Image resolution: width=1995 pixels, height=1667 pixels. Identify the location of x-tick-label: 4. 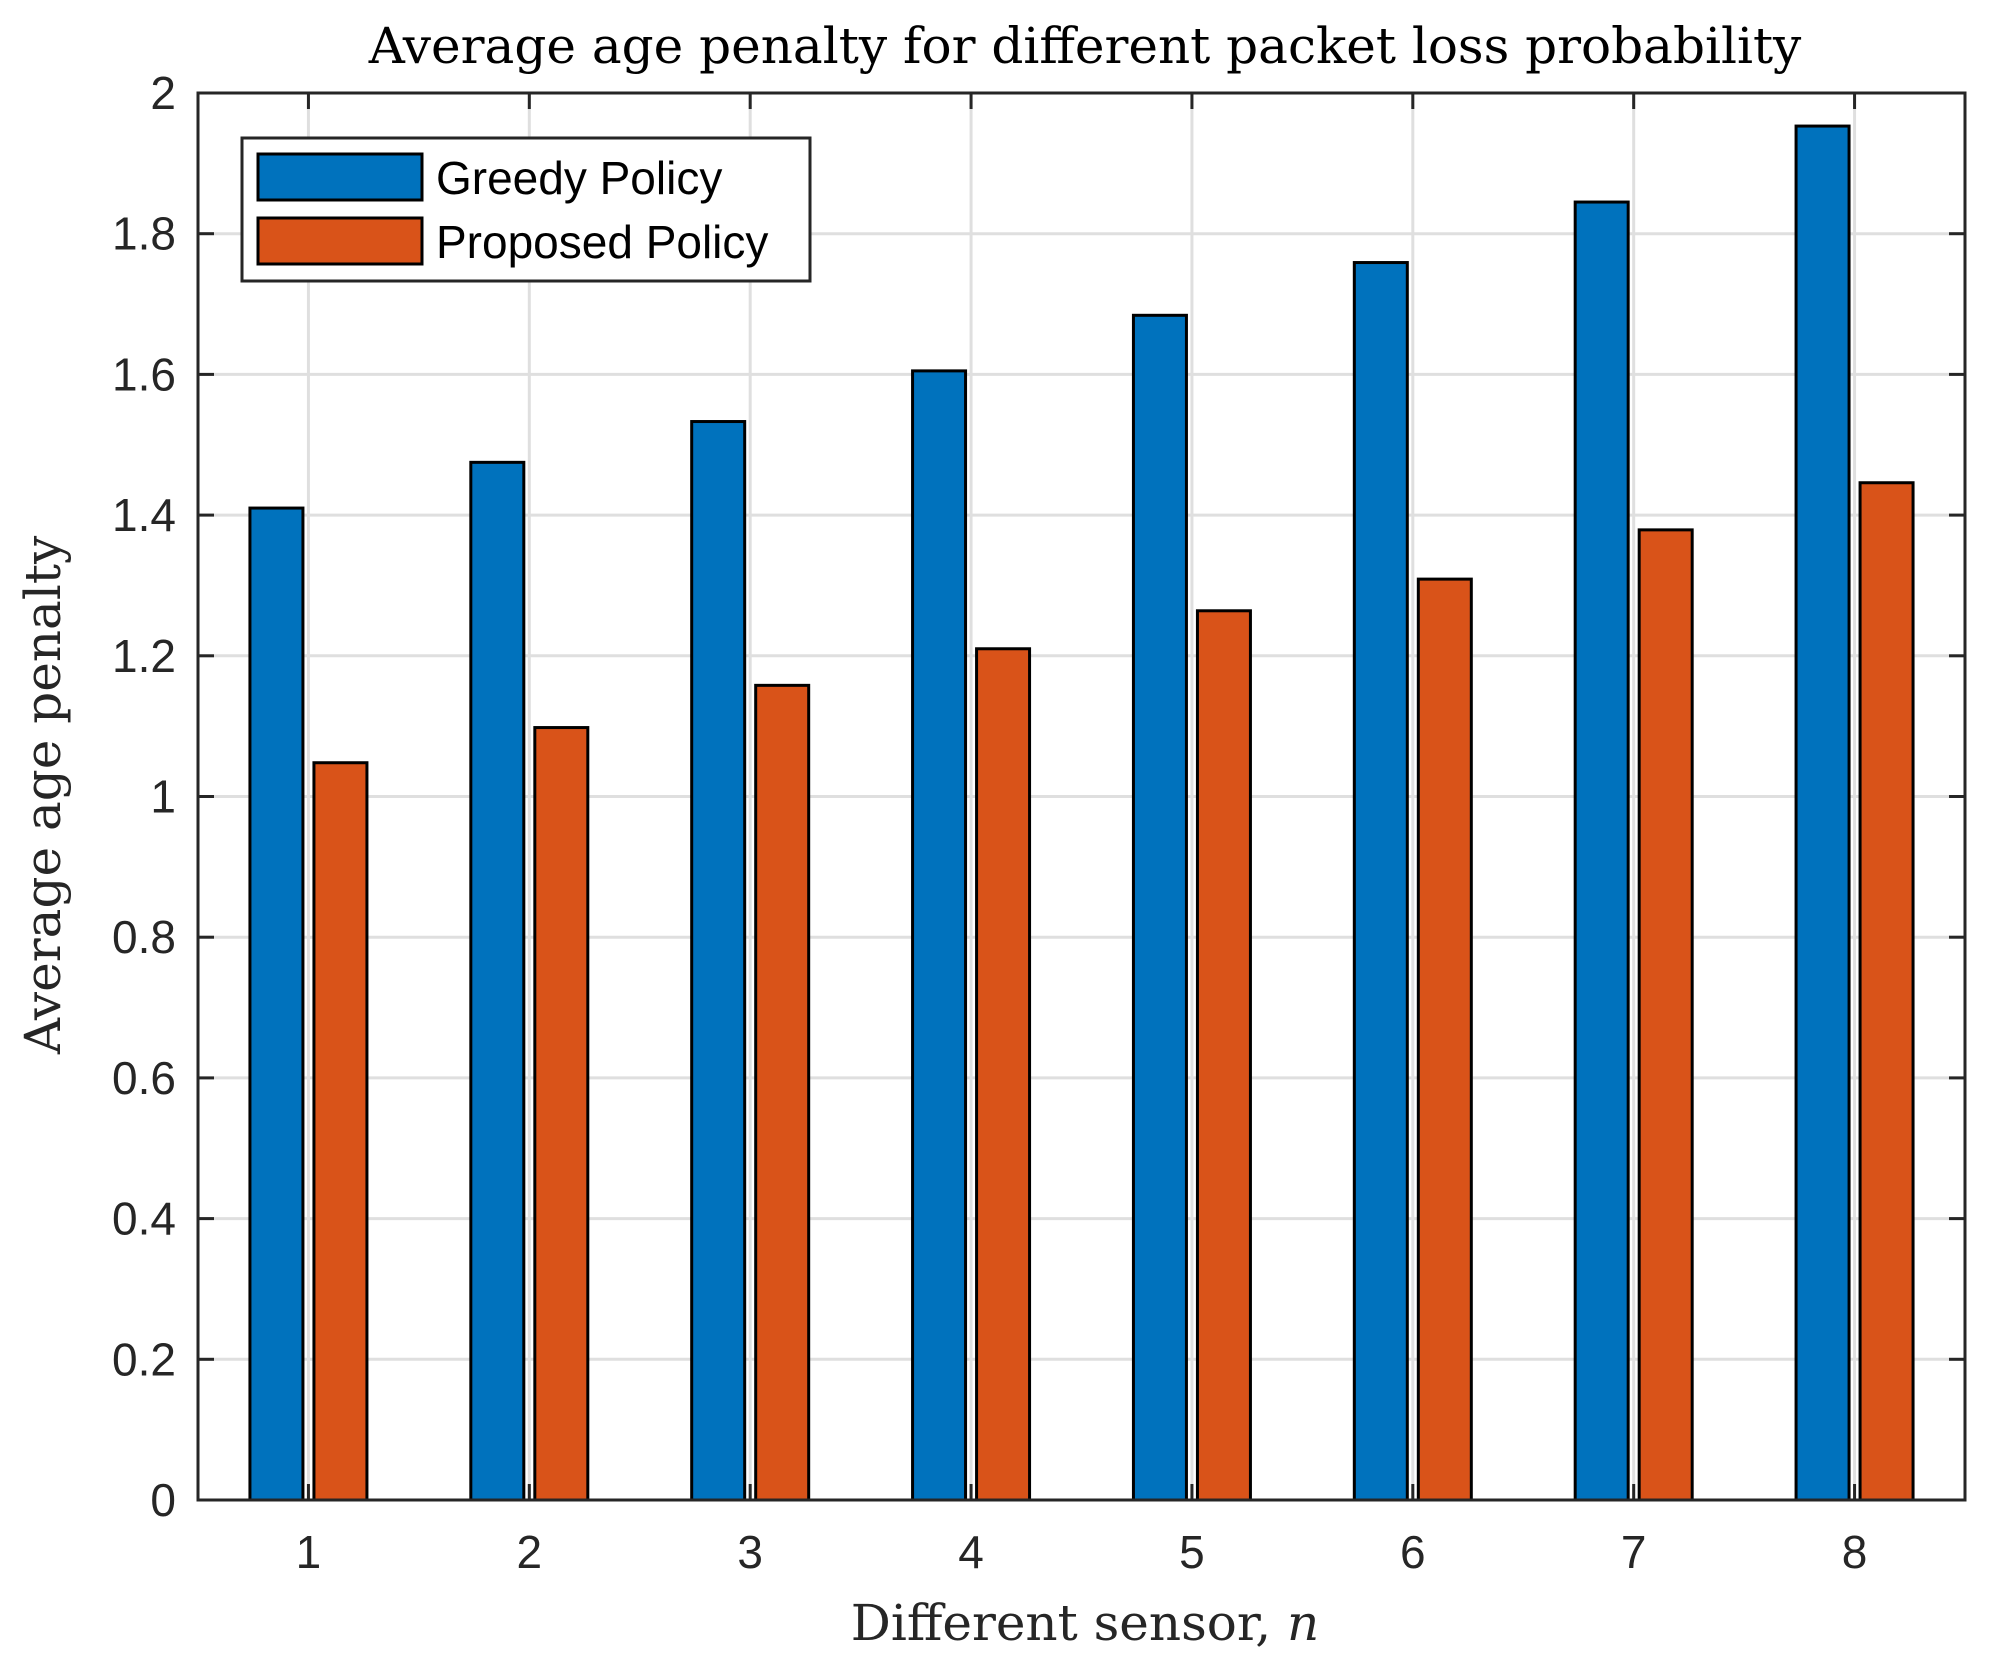
(971, 1552).